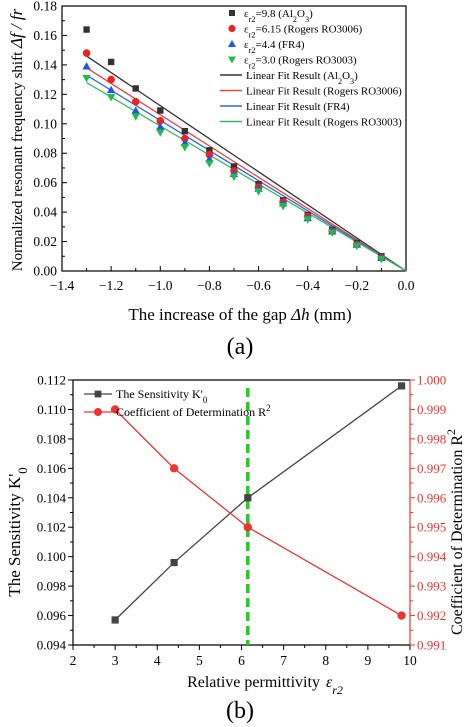 This screenshot has height=727, width=474. Describe the element at coordinates (324, 92) in the screenshot. I see `legend-label: Linear Fit Result (Rogers RO3006)` at that location.